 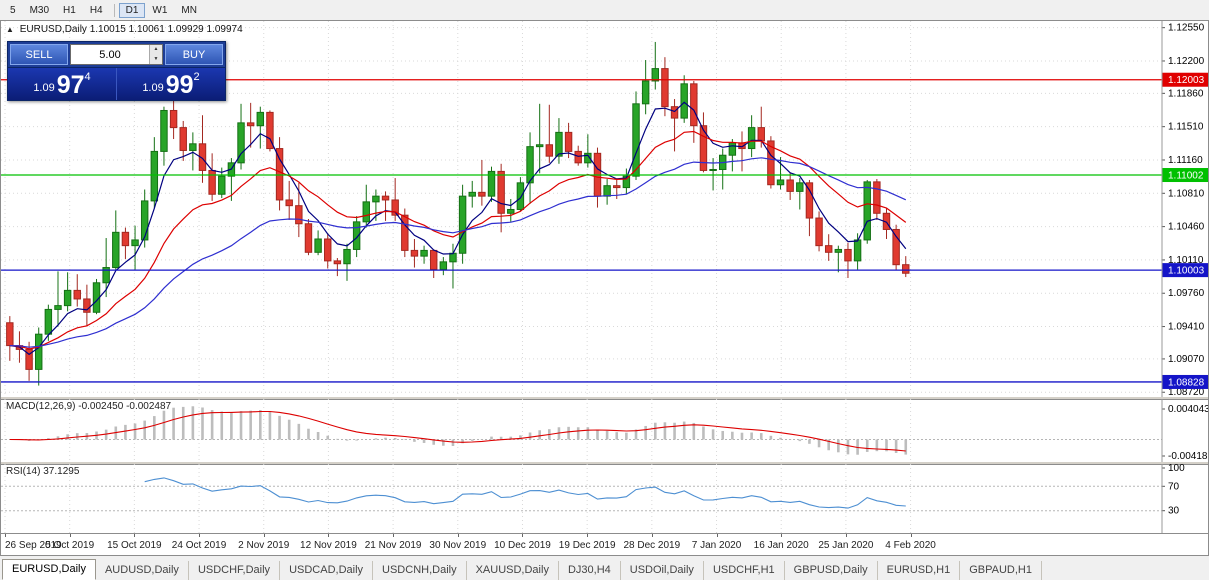 What do you see at coordinates (156, 50) in the screenshot?
I see `volume-up-icon: ▲` at bounding box center [156, 50].